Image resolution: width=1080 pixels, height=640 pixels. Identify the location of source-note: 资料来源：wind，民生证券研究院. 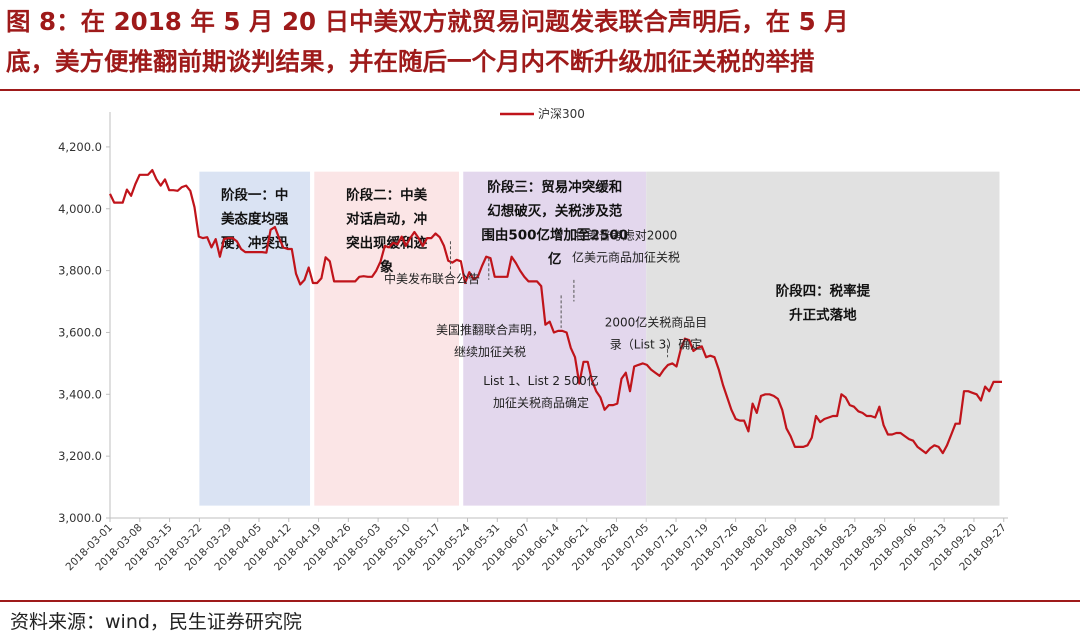
(156, 622).